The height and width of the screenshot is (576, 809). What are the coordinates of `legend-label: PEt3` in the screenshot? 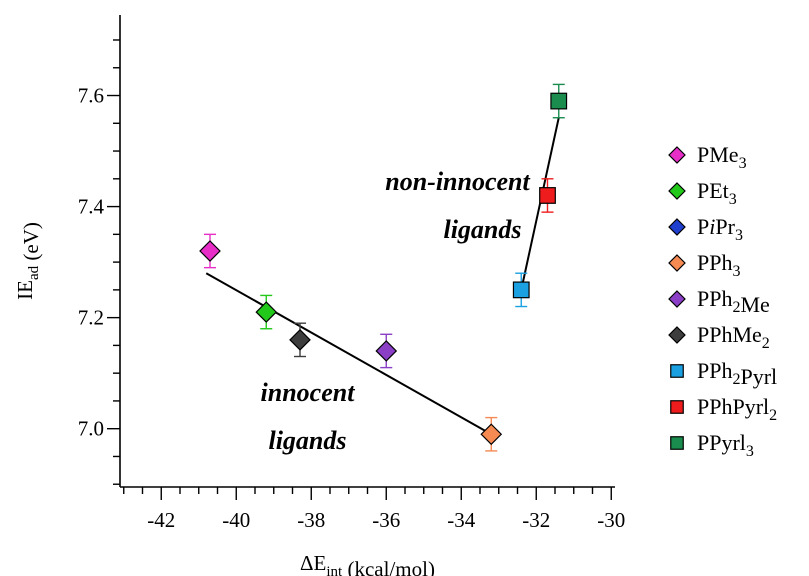 It's located at (717, 193).